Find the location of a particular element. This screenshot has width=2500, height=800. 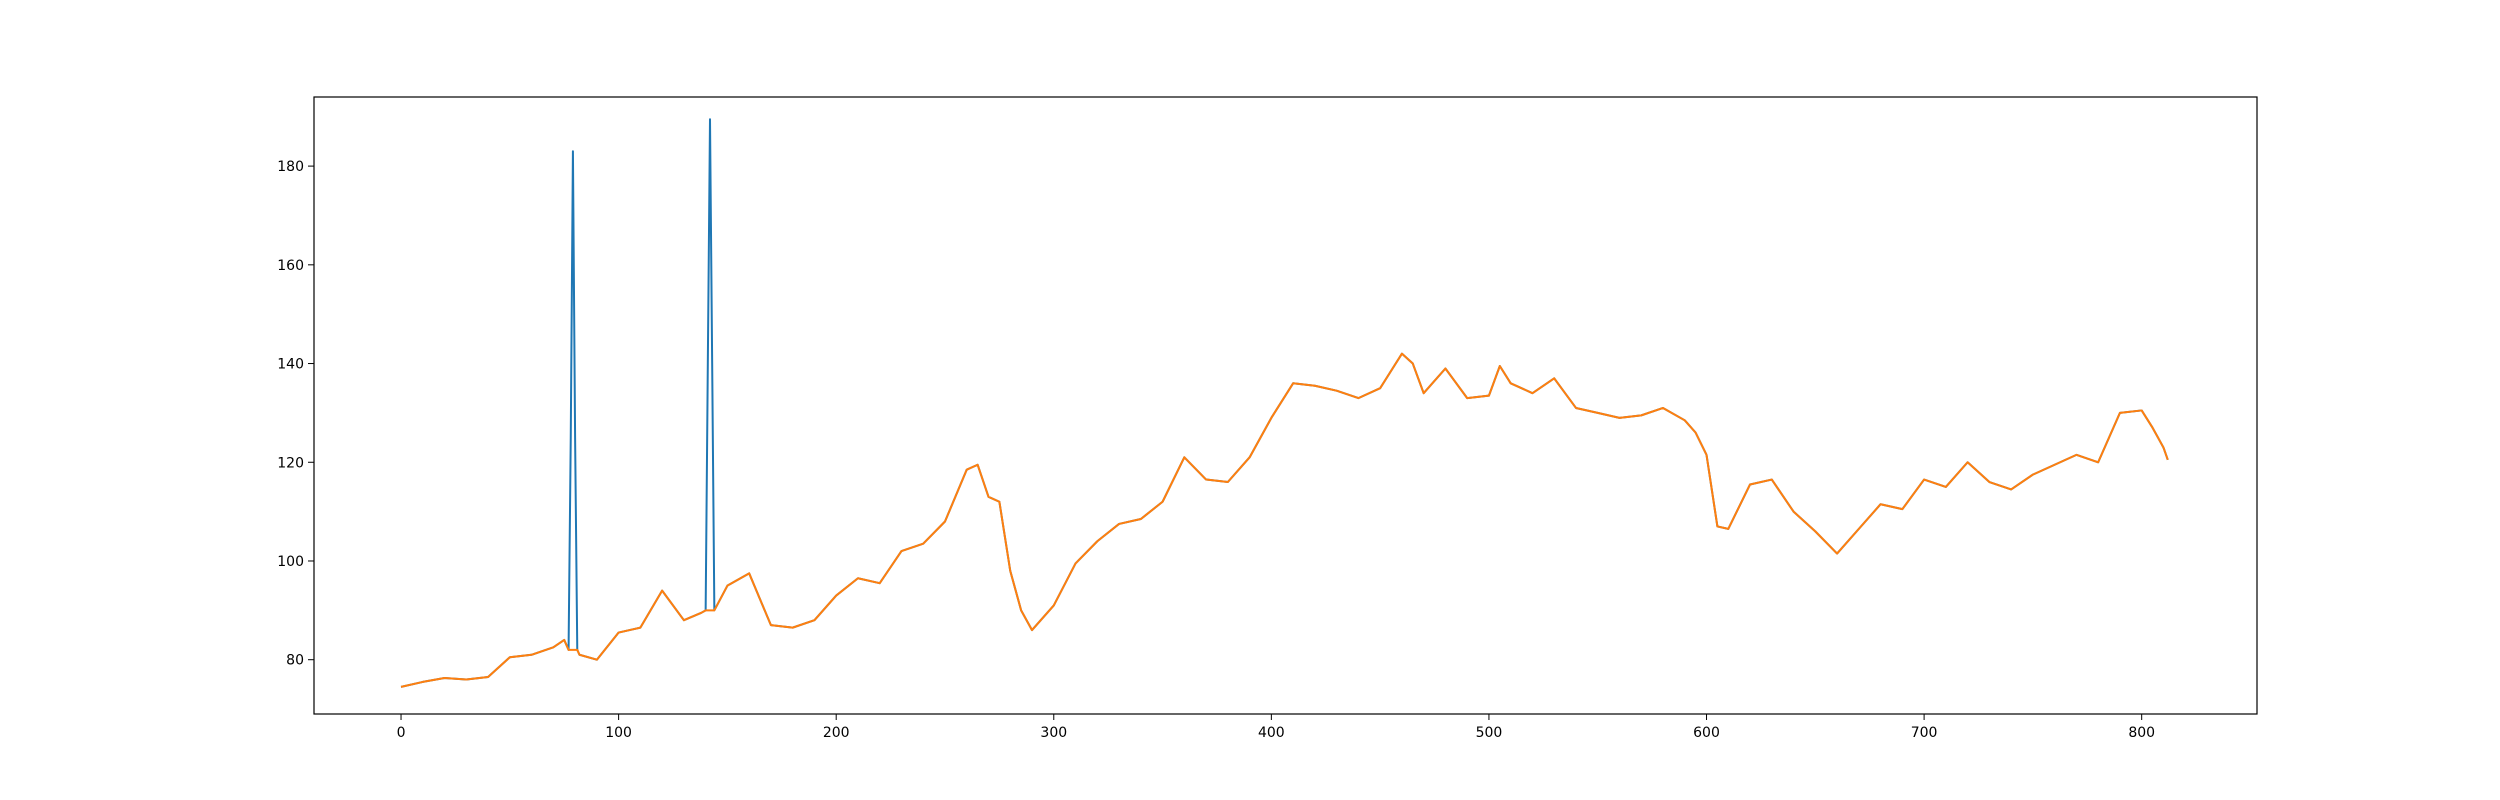

x-tick-label: 200 is located at coordinates (836, 733).